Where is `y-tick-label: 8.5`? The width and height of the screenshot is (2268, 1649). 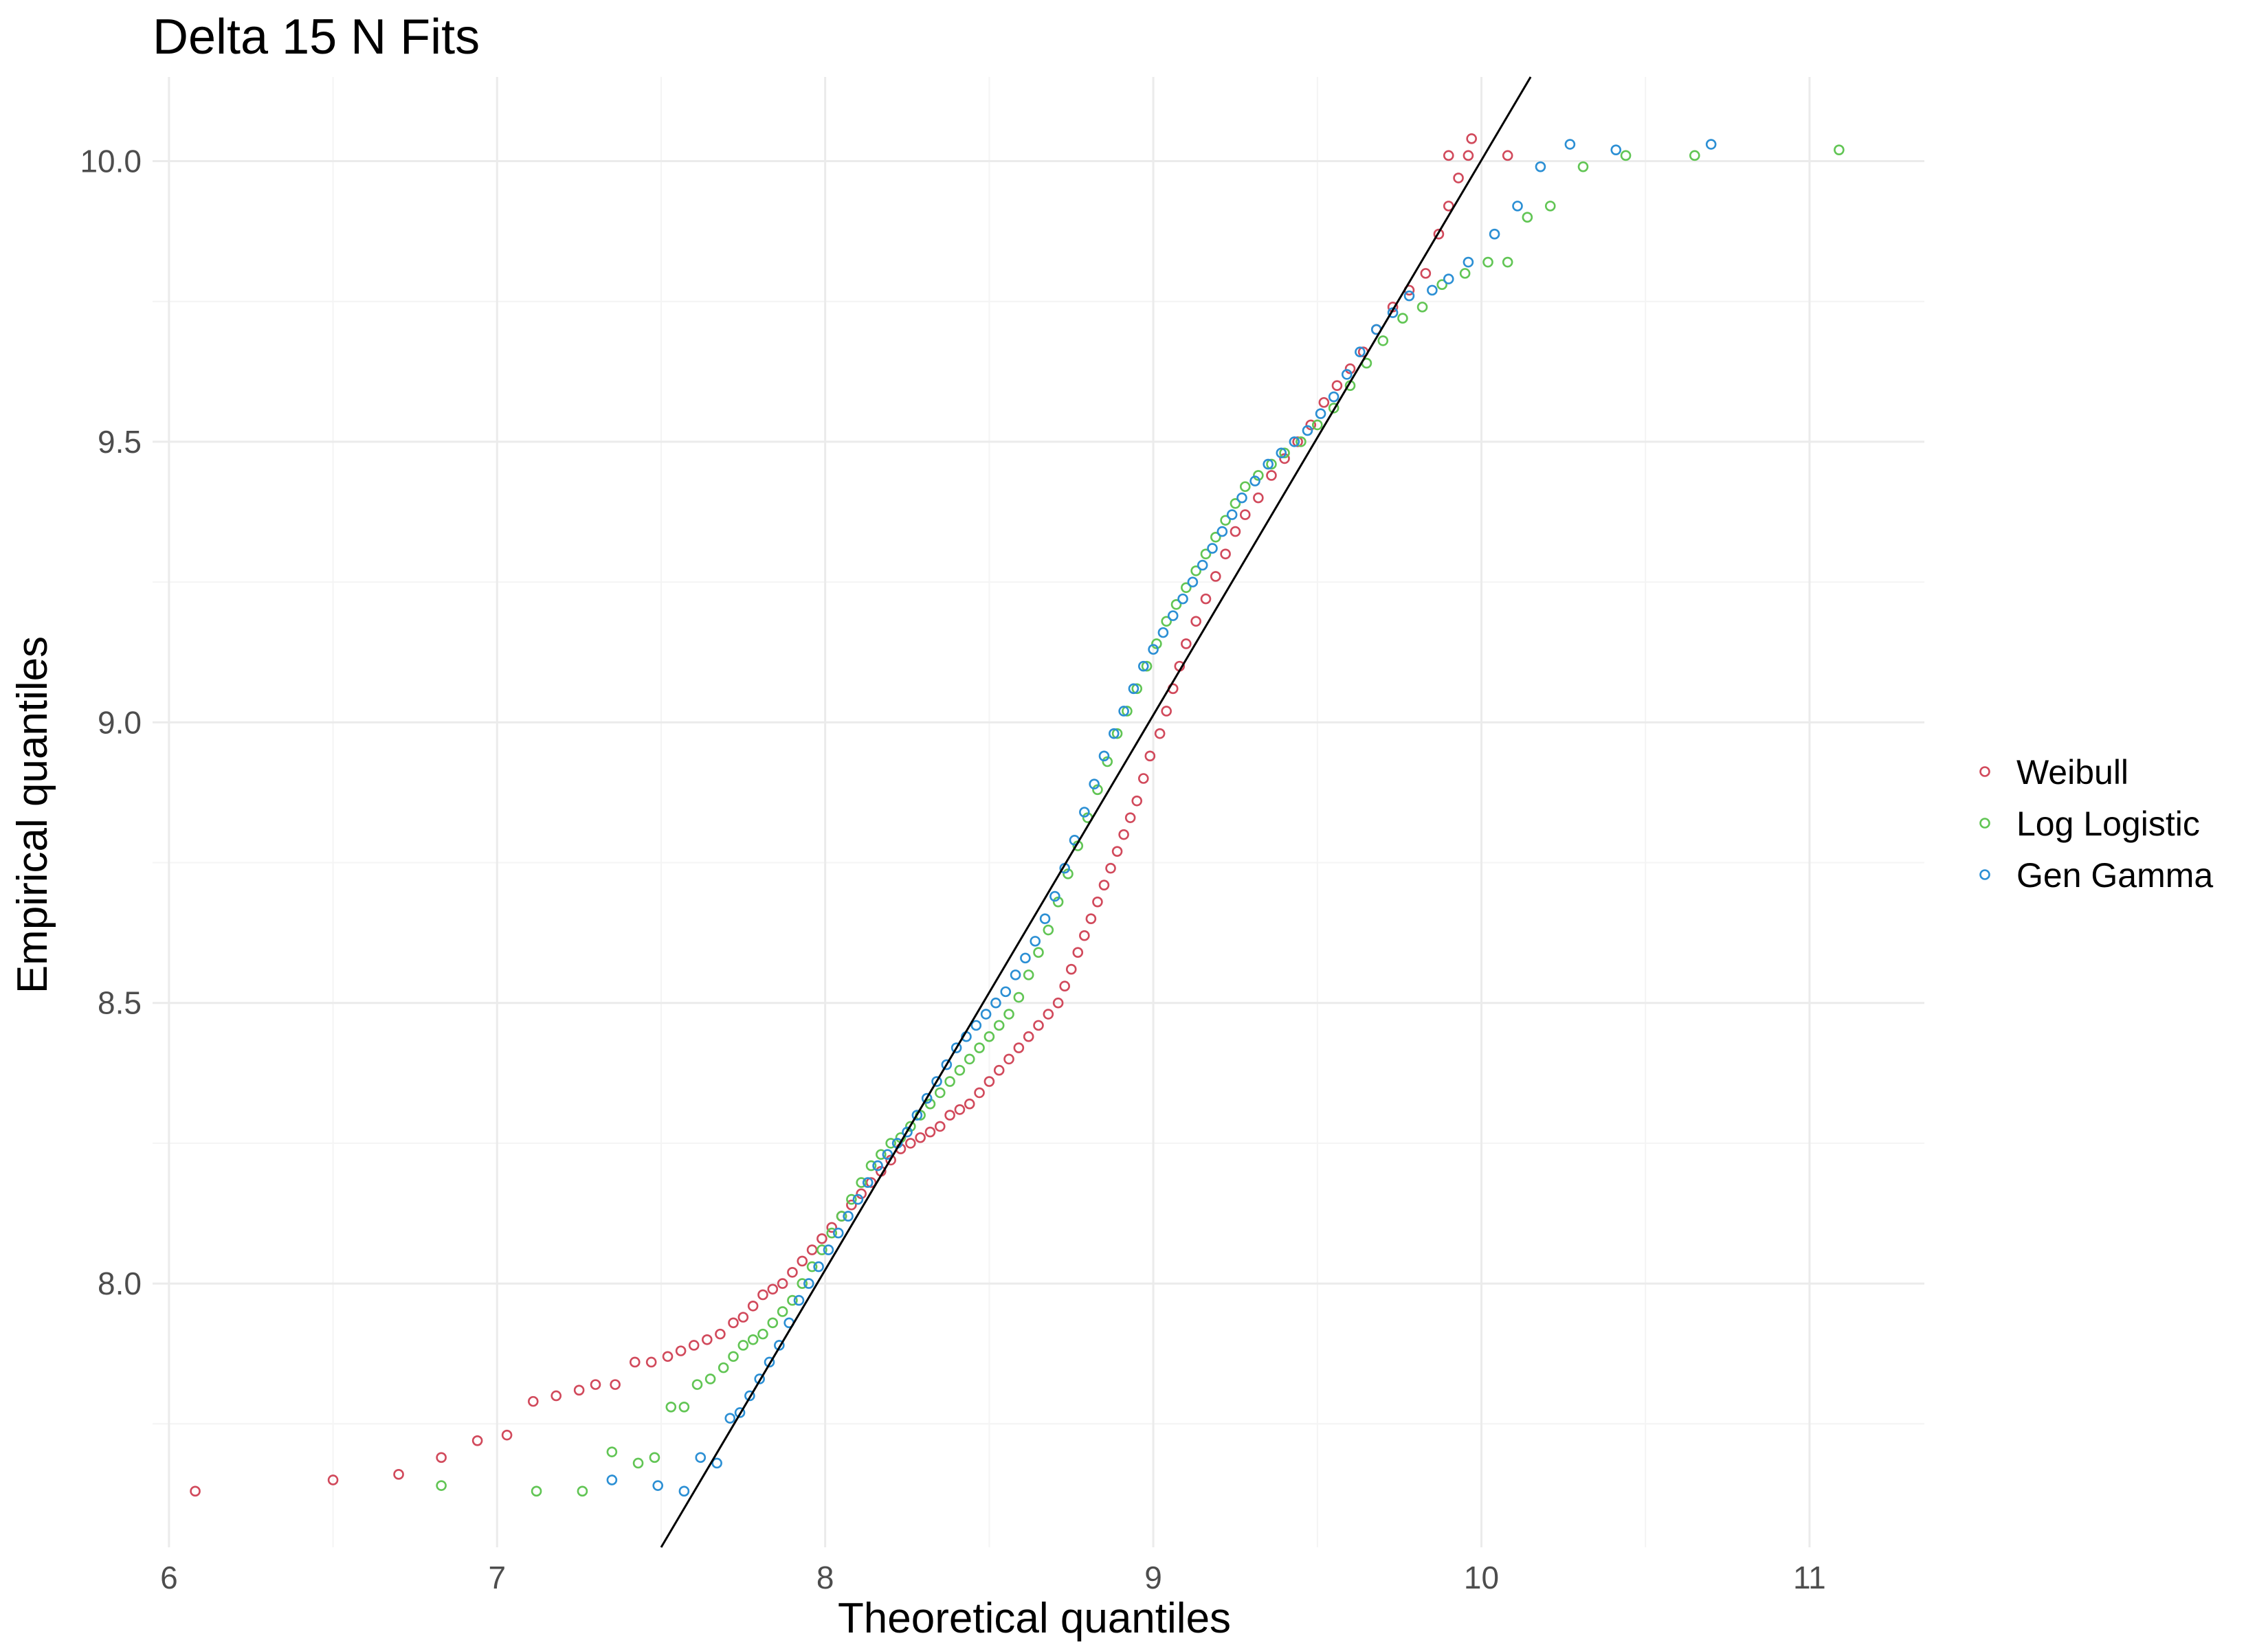
y-tick-label: 8.5 is located at coordinates (120, 1003).